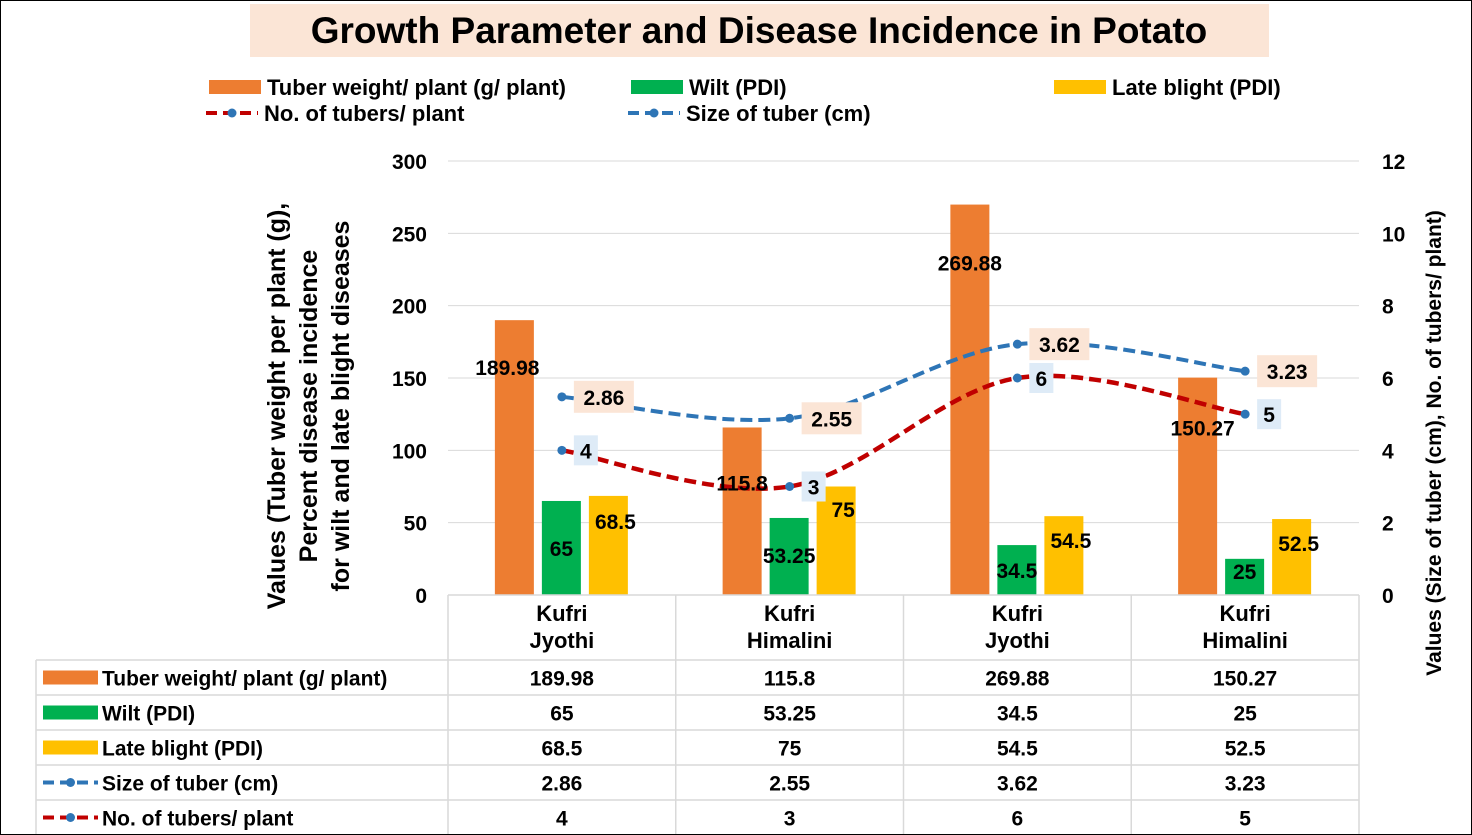 The height and width of the screenshot is (835, 1472). Describe the element at coordinates (1245, 572) in the screenshot. I see `data-label-wilt: 25` at that location.